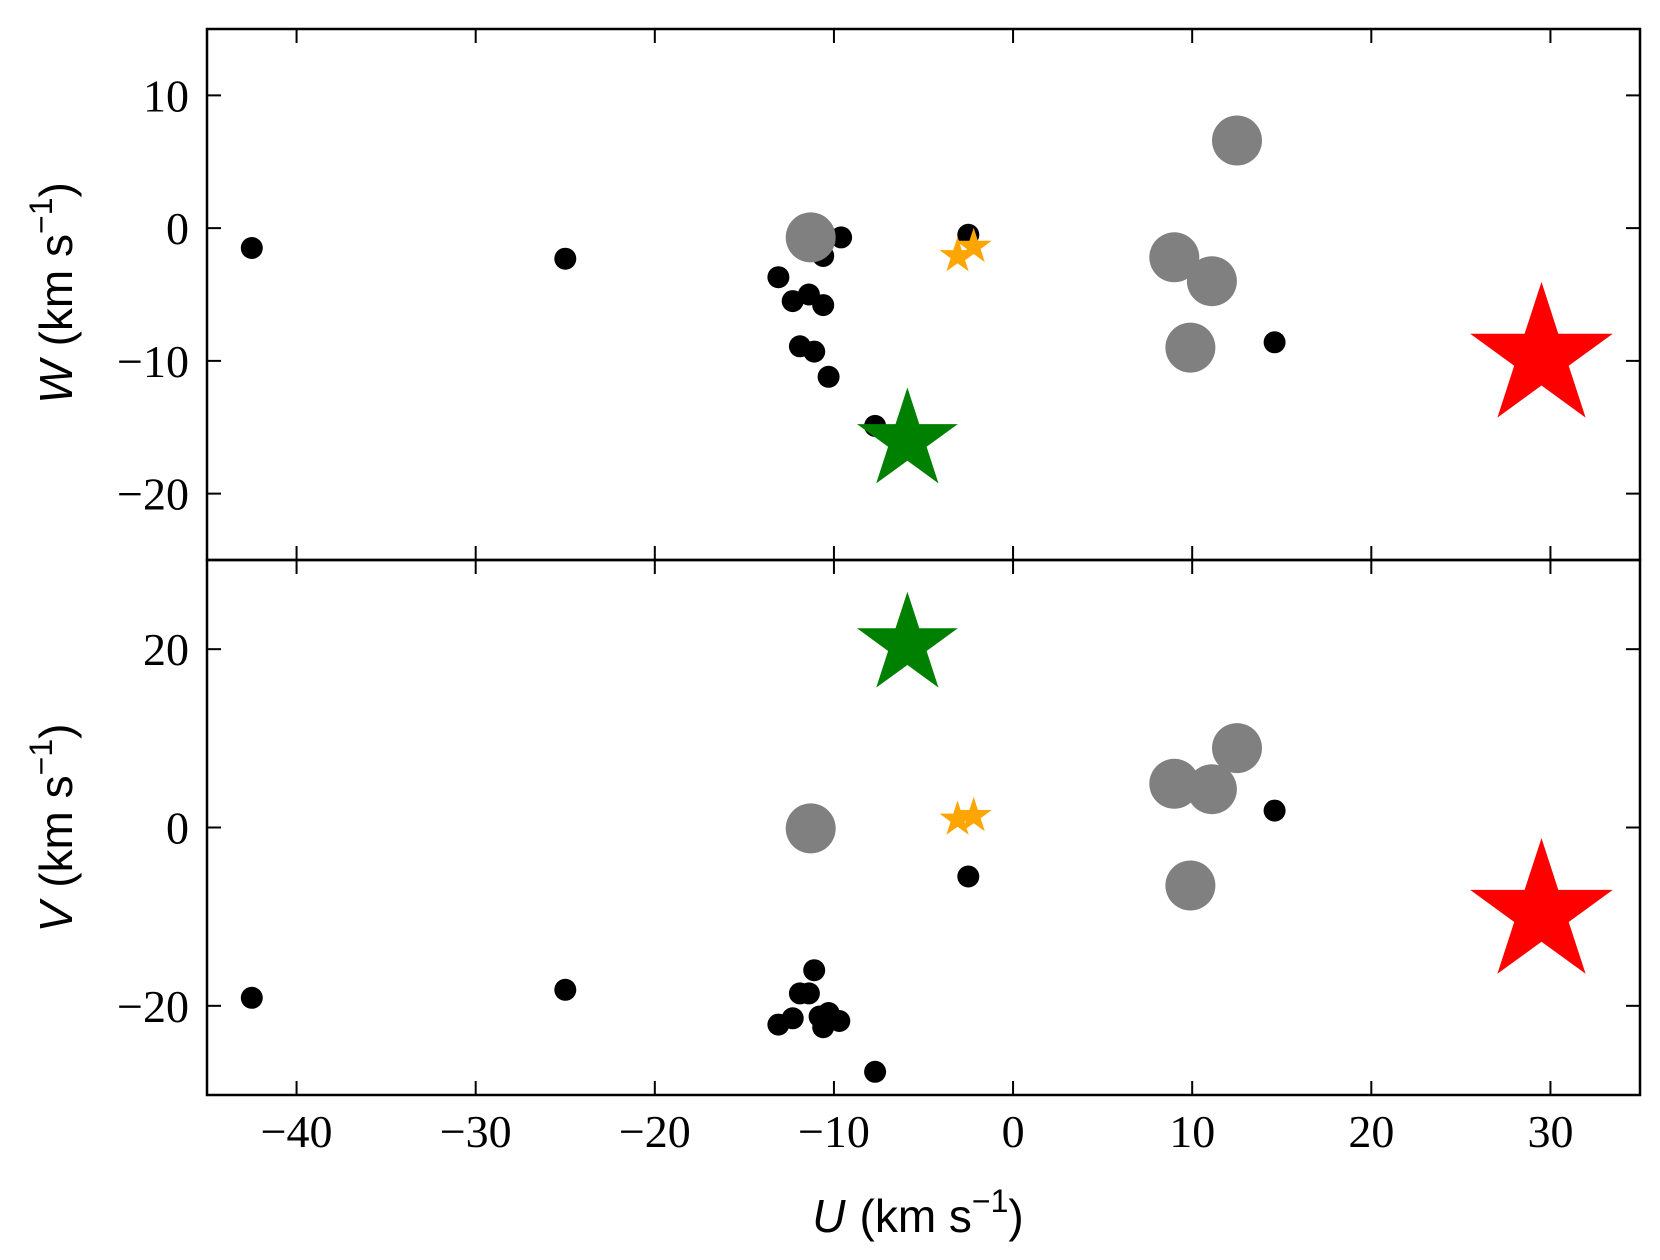 This screenshot has height=1260, width=1660. What do you see at coordinates (56, 380) in the screenshot?
I see `top-ylabel-symbol: W` at bounding box center [56, 380].